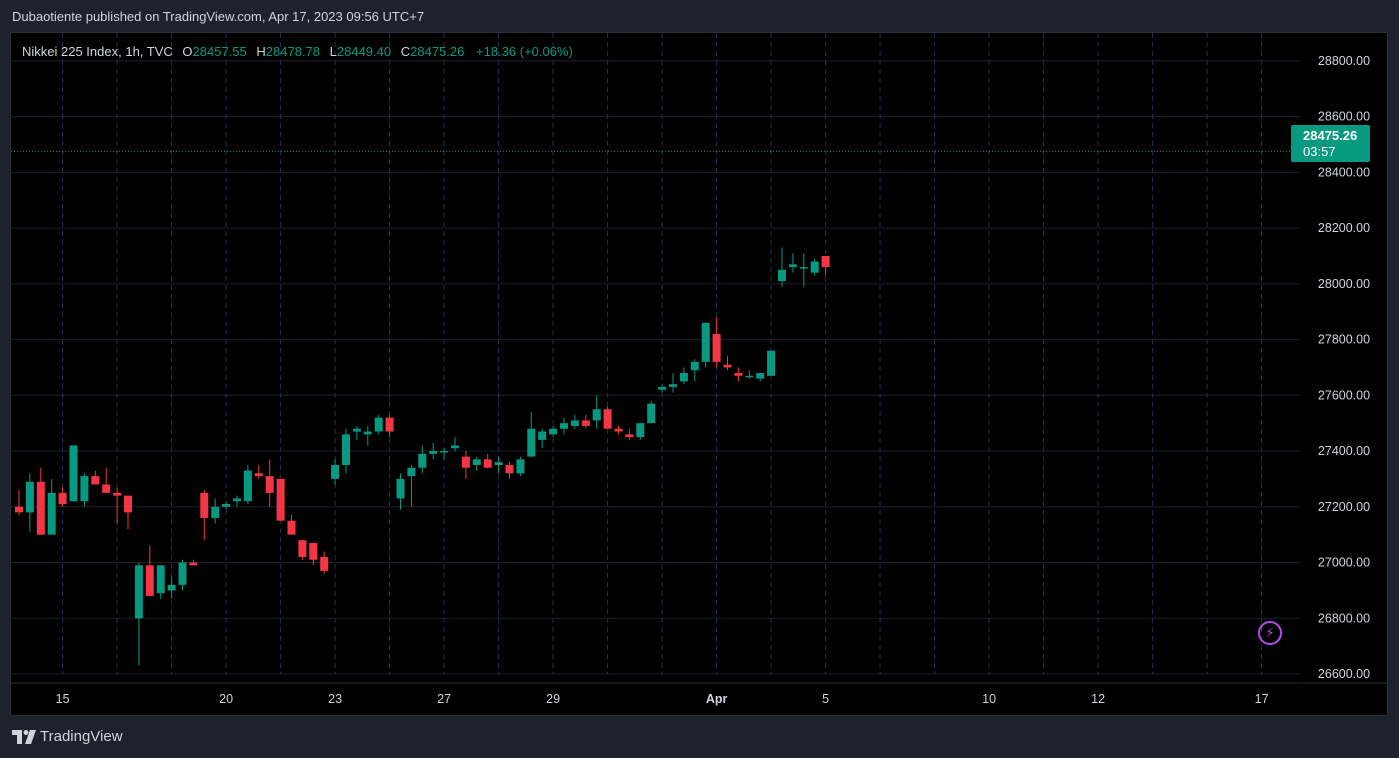  What do you see at coordinates (81, 736) in the screenshot?
I see `footer-brand: TradingView` at bounding box center [81, 736].